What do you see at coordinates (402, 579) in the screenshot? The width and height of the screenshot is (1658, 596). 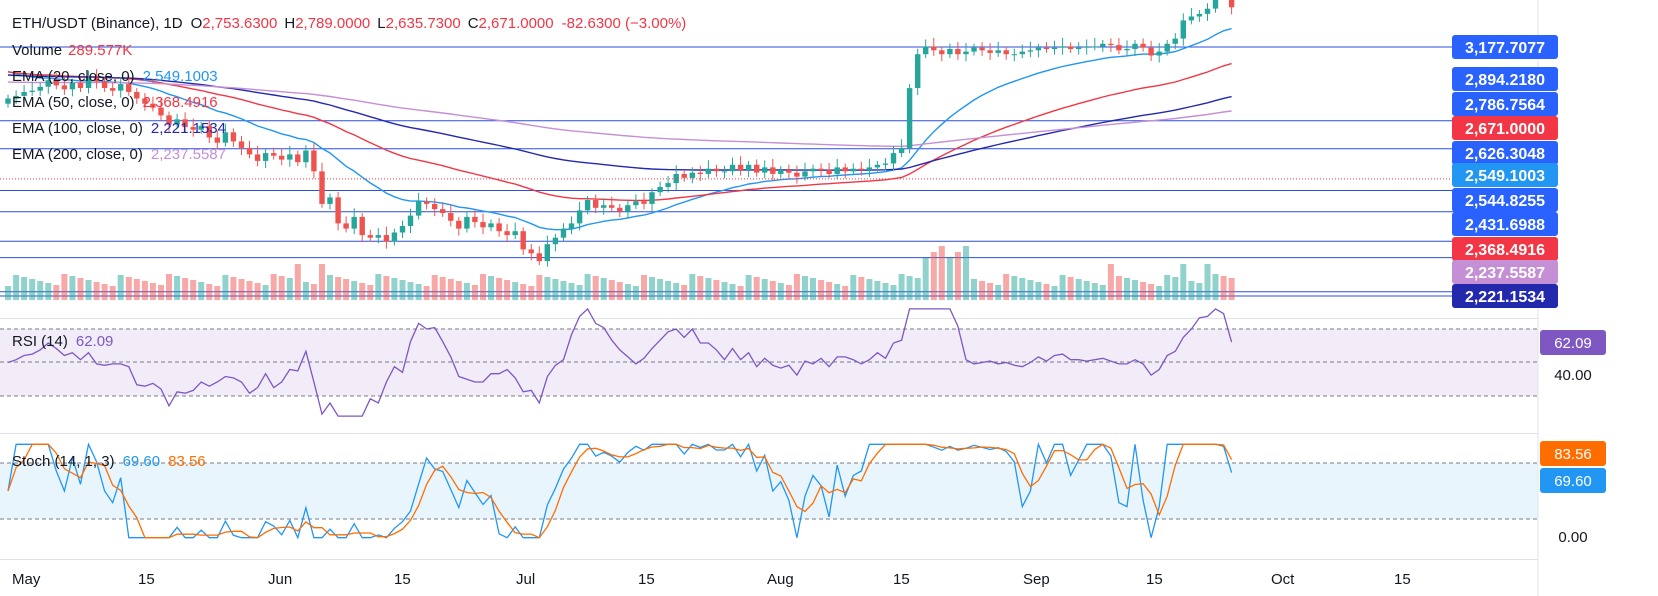 I see `time-axis-label: 15` at bounding box center [402, 579].